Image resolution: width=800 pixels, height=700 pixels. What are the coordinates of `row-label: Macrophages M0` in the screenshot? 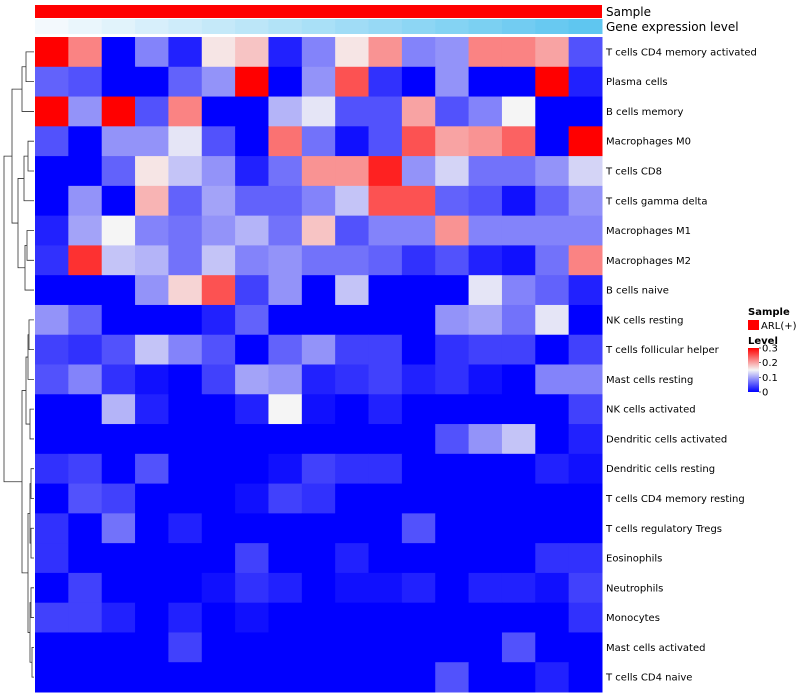 It's located at (648, 142).